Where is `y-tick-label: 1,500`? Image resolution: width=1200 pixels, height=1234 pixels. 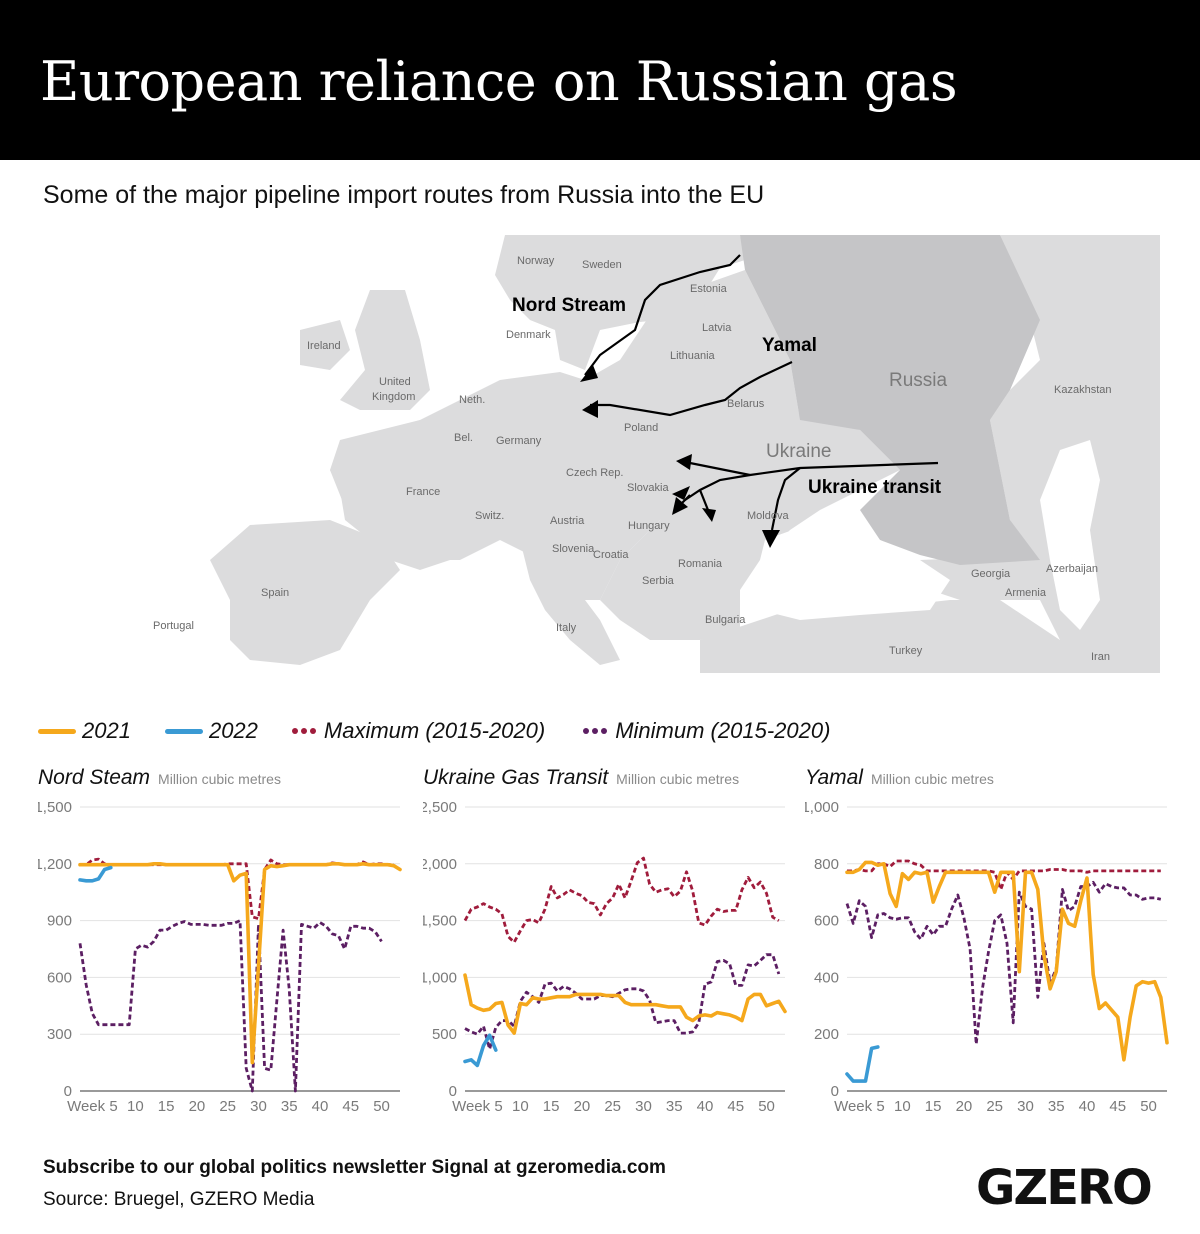
y-tick-label: 1,500 is located at coordinates (440, 921).